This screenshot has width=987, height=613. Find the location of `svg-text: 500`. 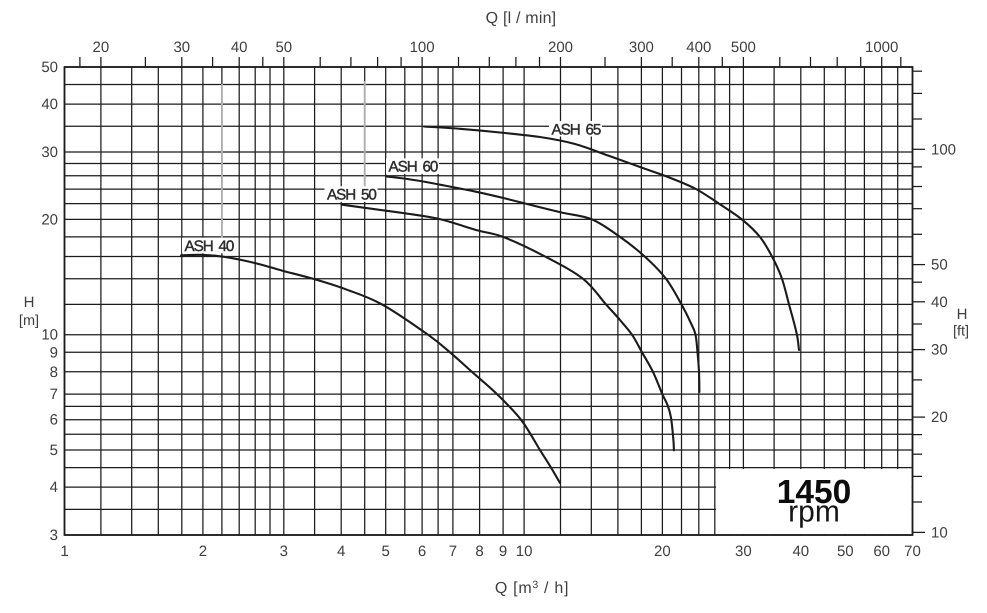

svg-text: 500 is located at coordinates (743, 47).